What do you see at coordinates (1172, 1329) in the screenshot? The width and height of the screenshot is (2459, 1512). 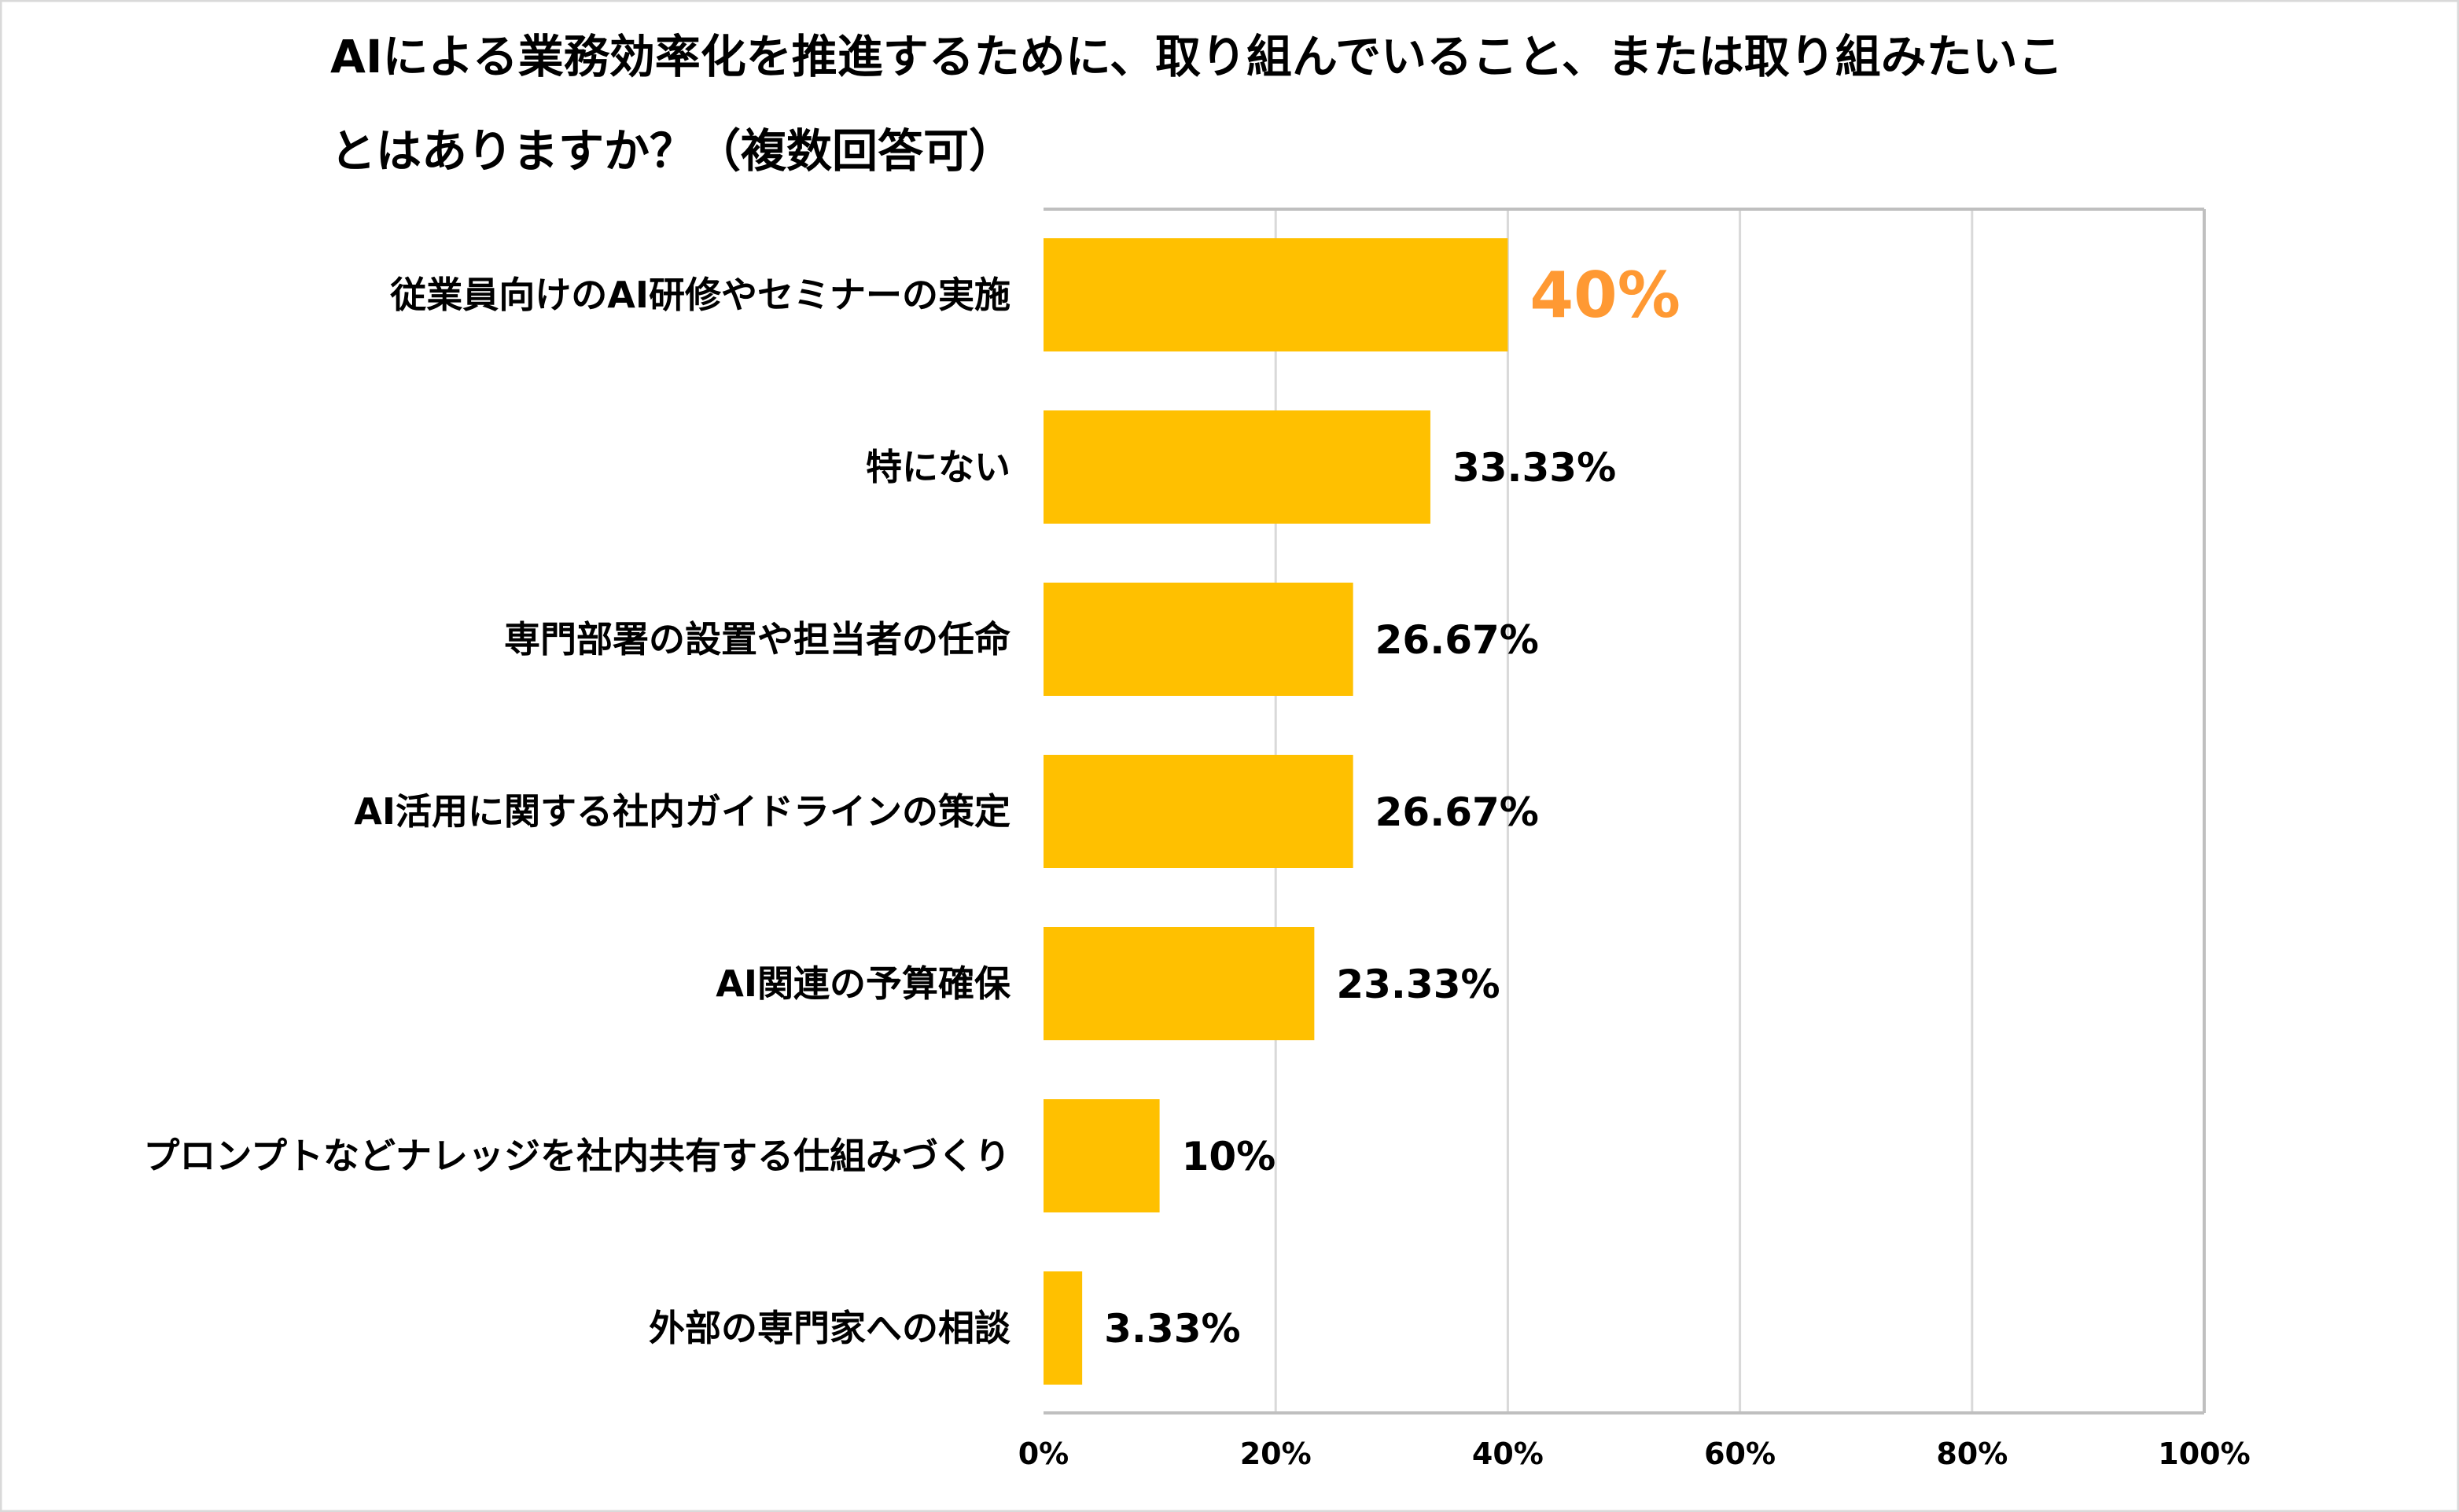 I see `data-label: 3.33%` at bounding box center [1172, 1329].